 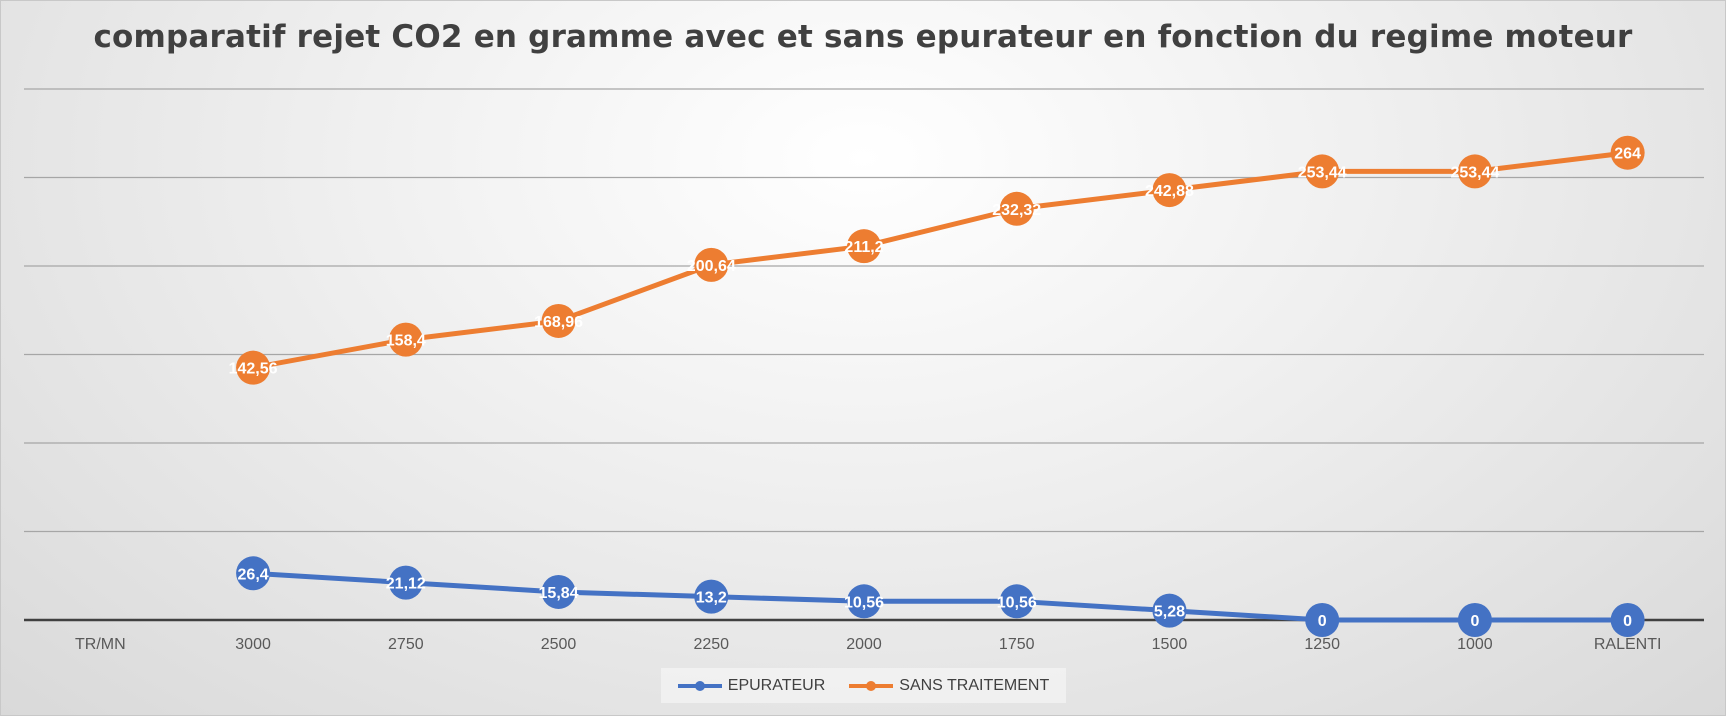 I want to click on x-tick-label-3000: 3000, so click(x=253, y=644).